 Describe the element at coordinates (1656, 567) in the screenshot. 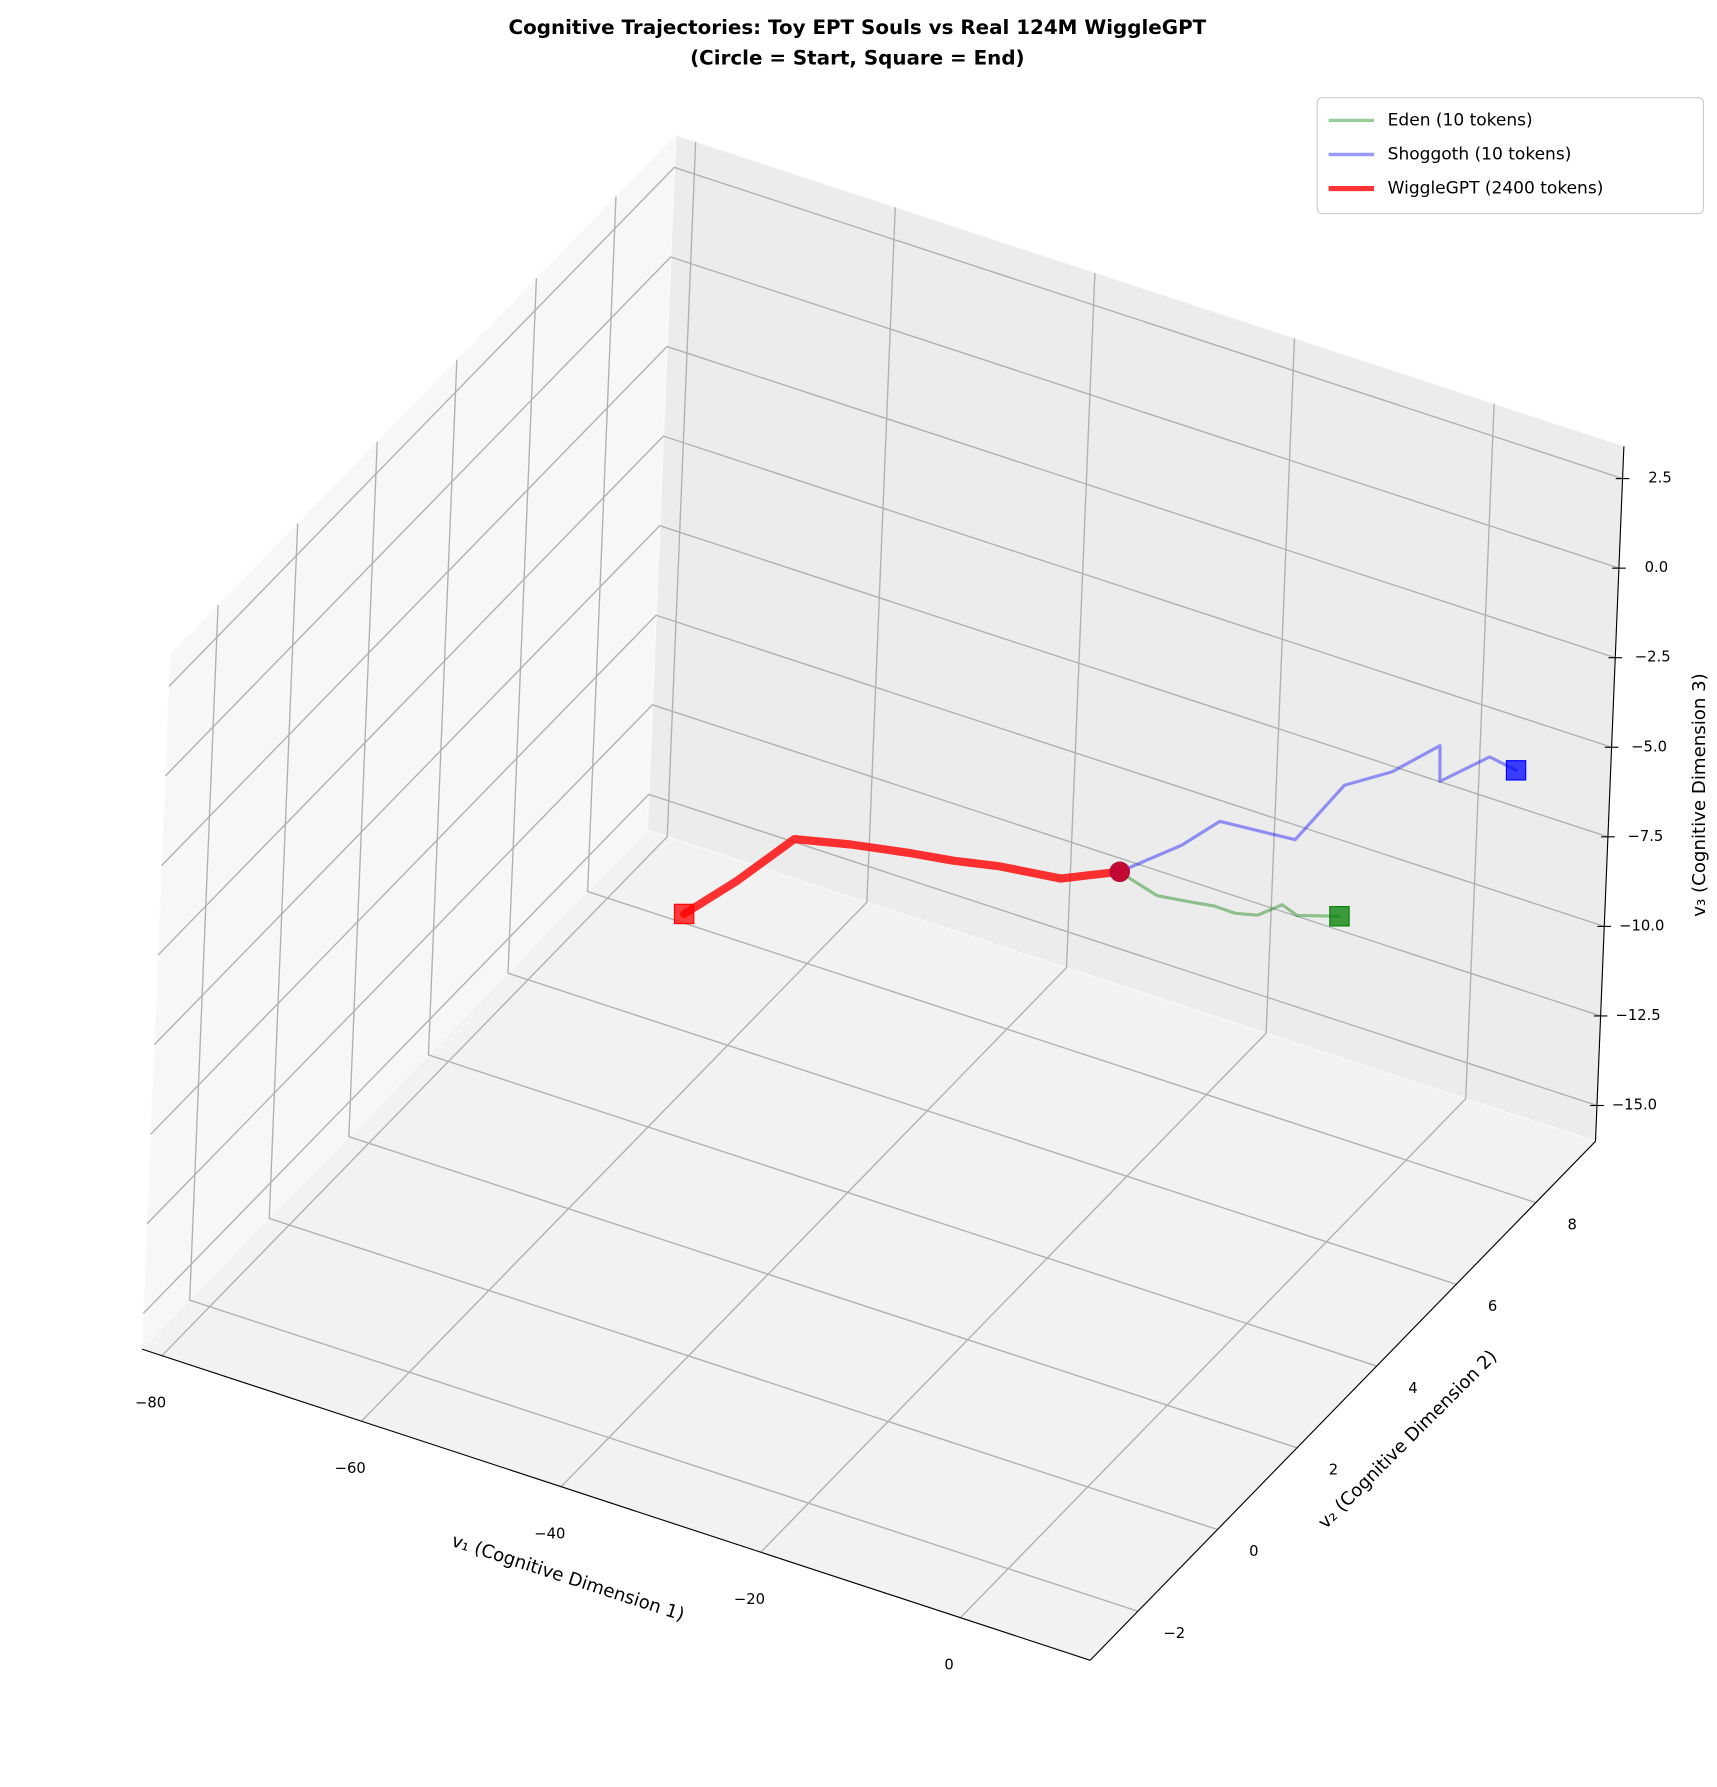

I see `z-tick-label: 0.0` at that location.